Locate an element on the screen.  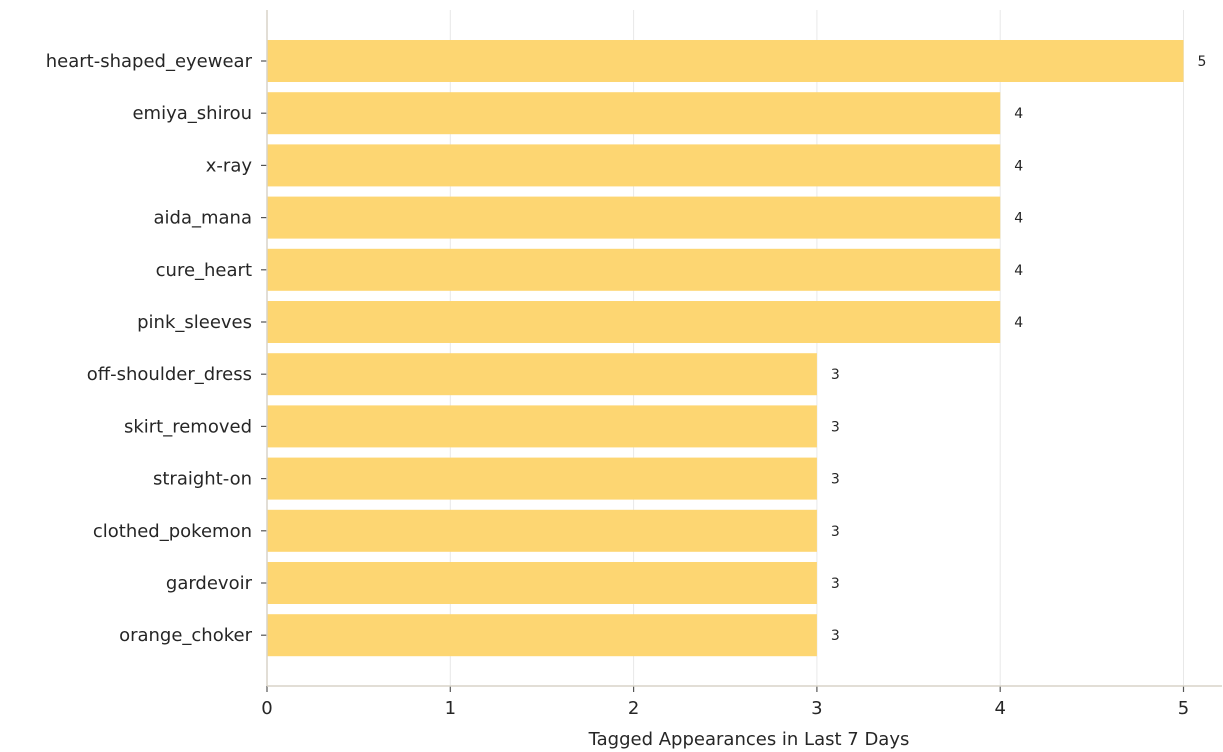
bar-clothed_pokemon is located at coordinates (542, 530).